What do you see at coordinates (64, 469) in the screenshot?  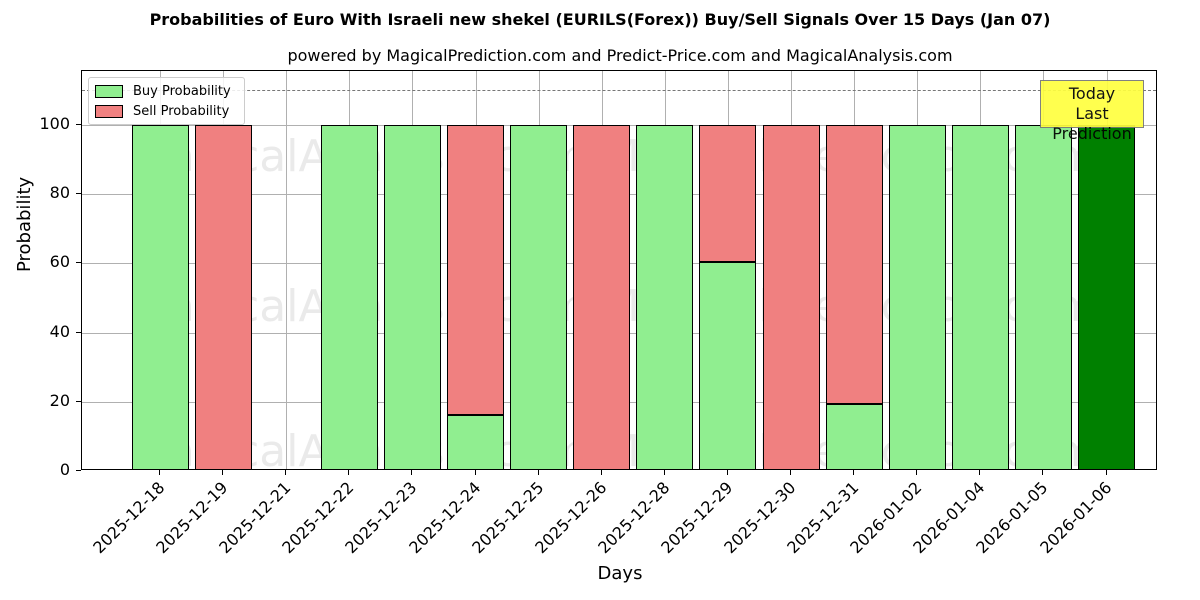 I see `y-tick-label: 0` at bounding box center [64, 469].